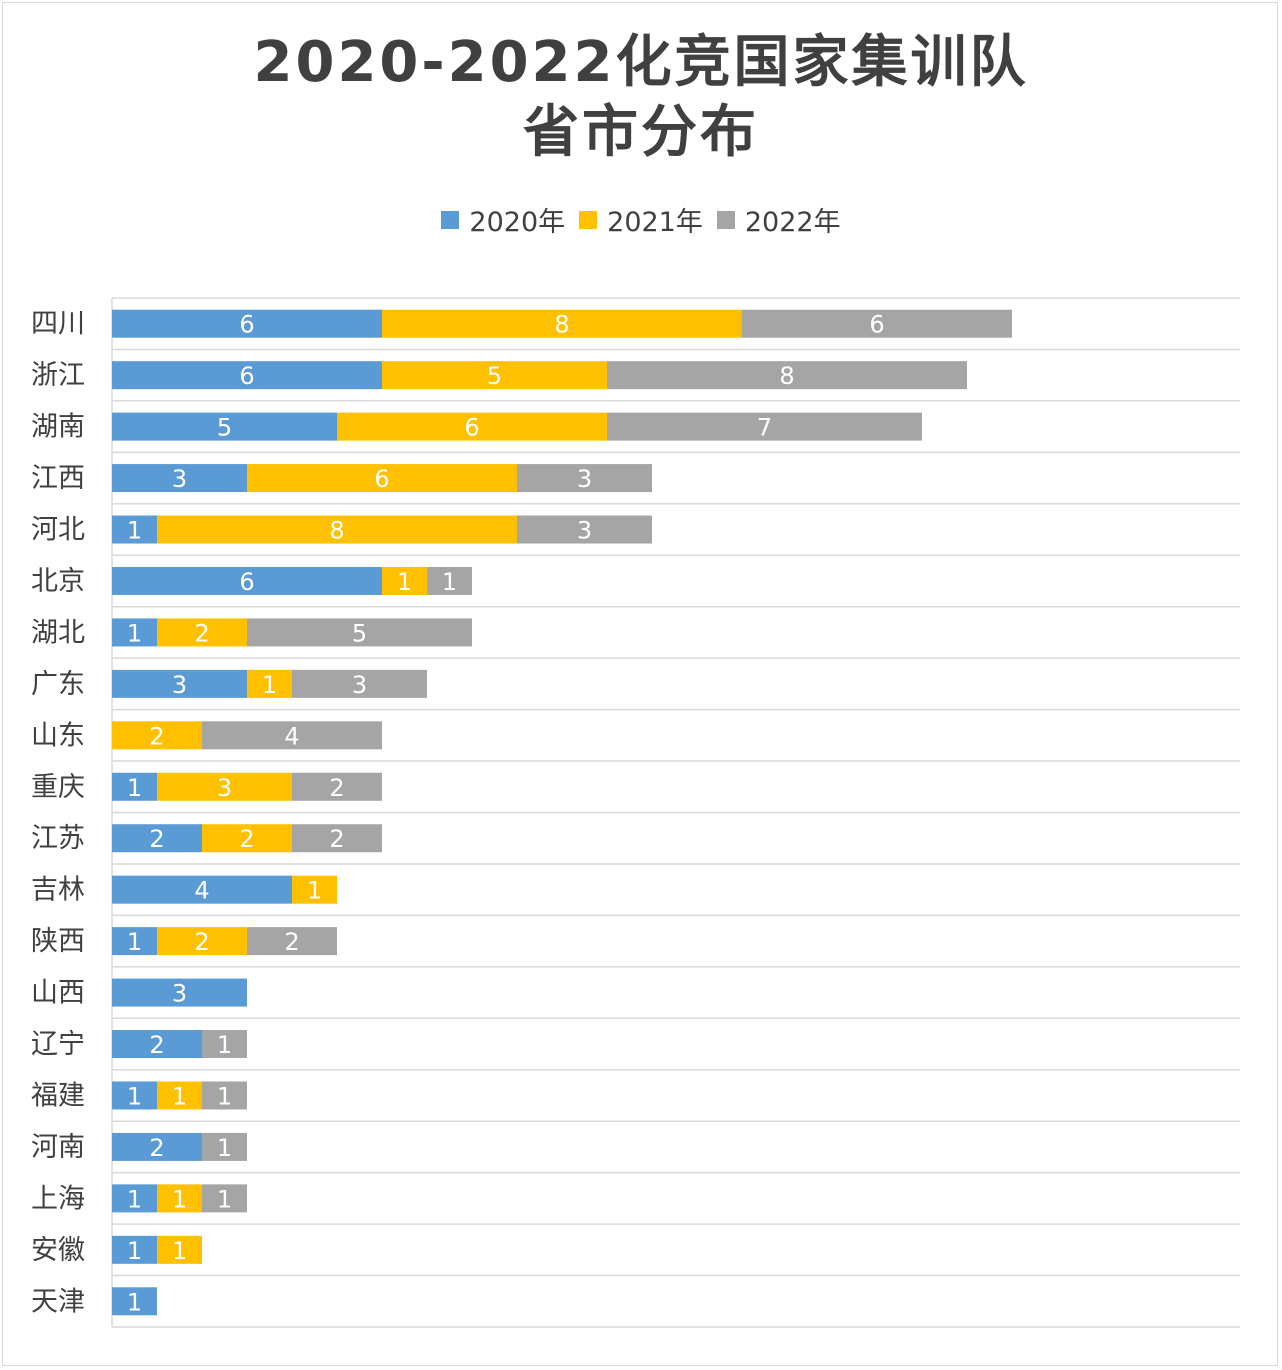 The height and width of the screenshot is (1370, 1282). I want to click on category-label: 山西, so click(58, 993).